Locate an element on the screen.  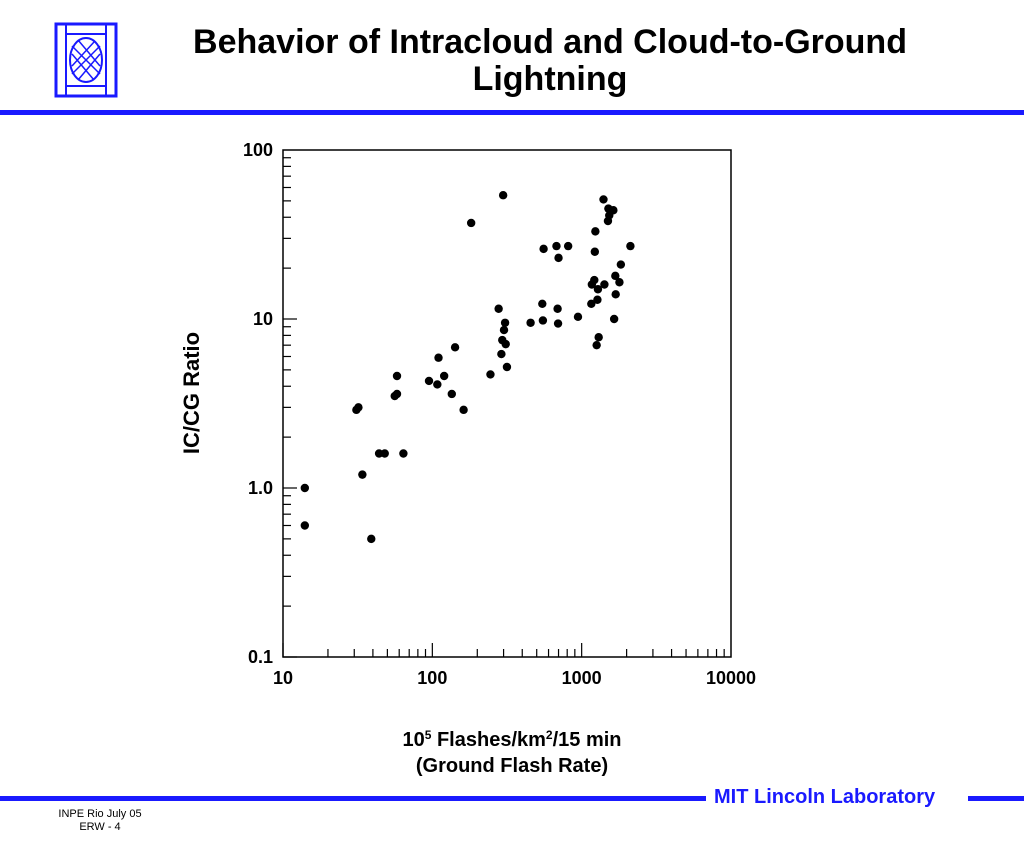
page-title-line2: Lightning is located at coordinates (550, 79).